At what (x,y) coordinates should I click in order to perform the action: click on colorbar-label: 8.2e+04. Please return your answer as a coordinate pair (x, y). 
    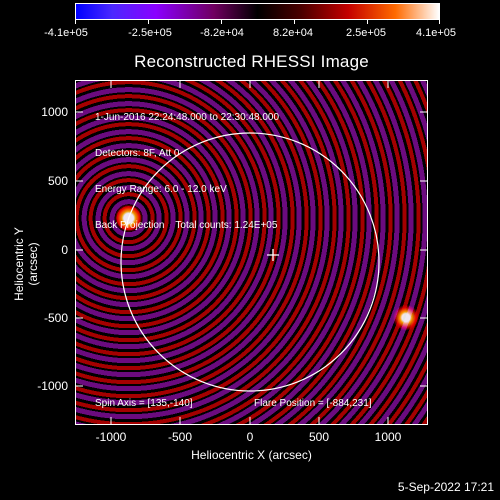
    Looking at the image, I should click on (293, 33).